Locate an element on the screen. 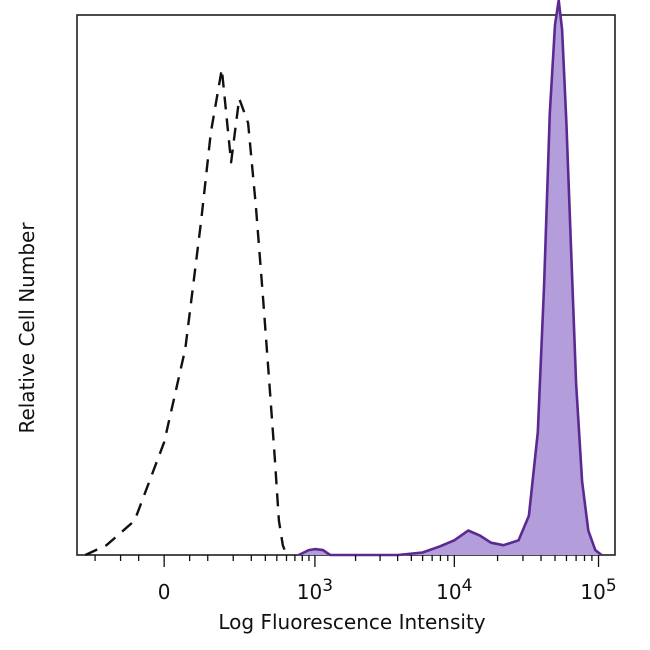 The image size is (650, 650). x-tick-label: 10⁵ is located at coordinates (598, 590).